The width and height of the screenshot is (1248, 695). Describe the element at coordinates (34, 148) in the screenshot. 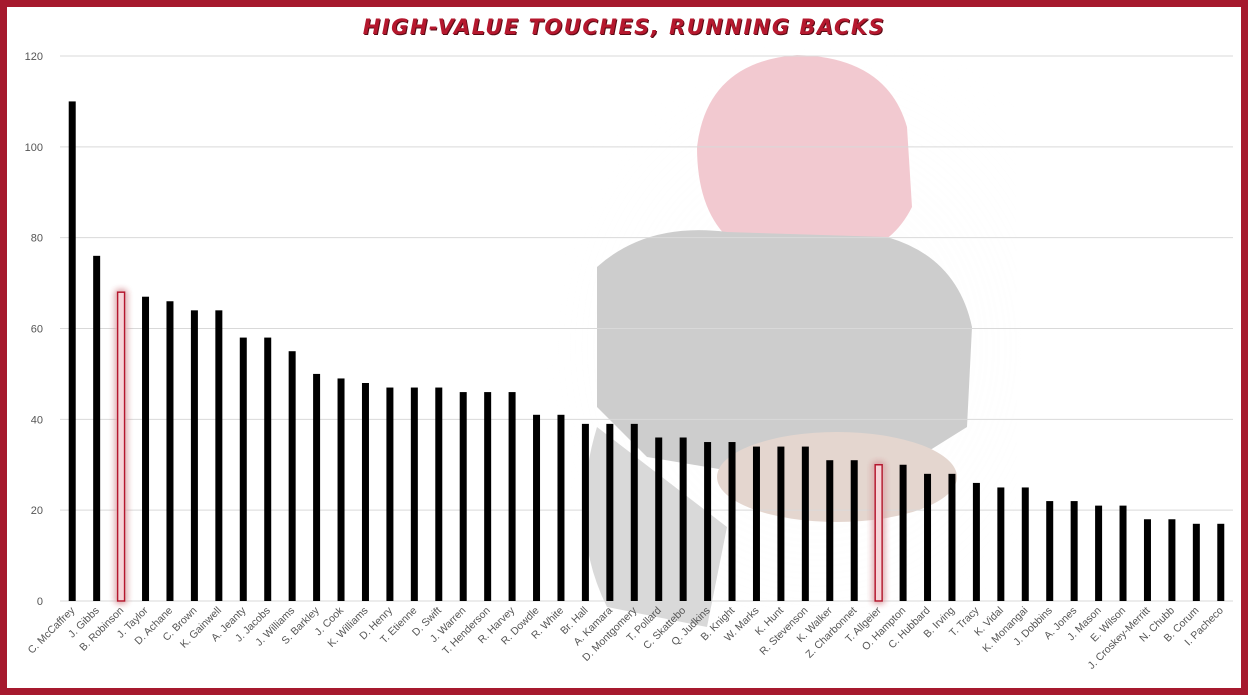

I see `y-tick-label: 100` at that location.